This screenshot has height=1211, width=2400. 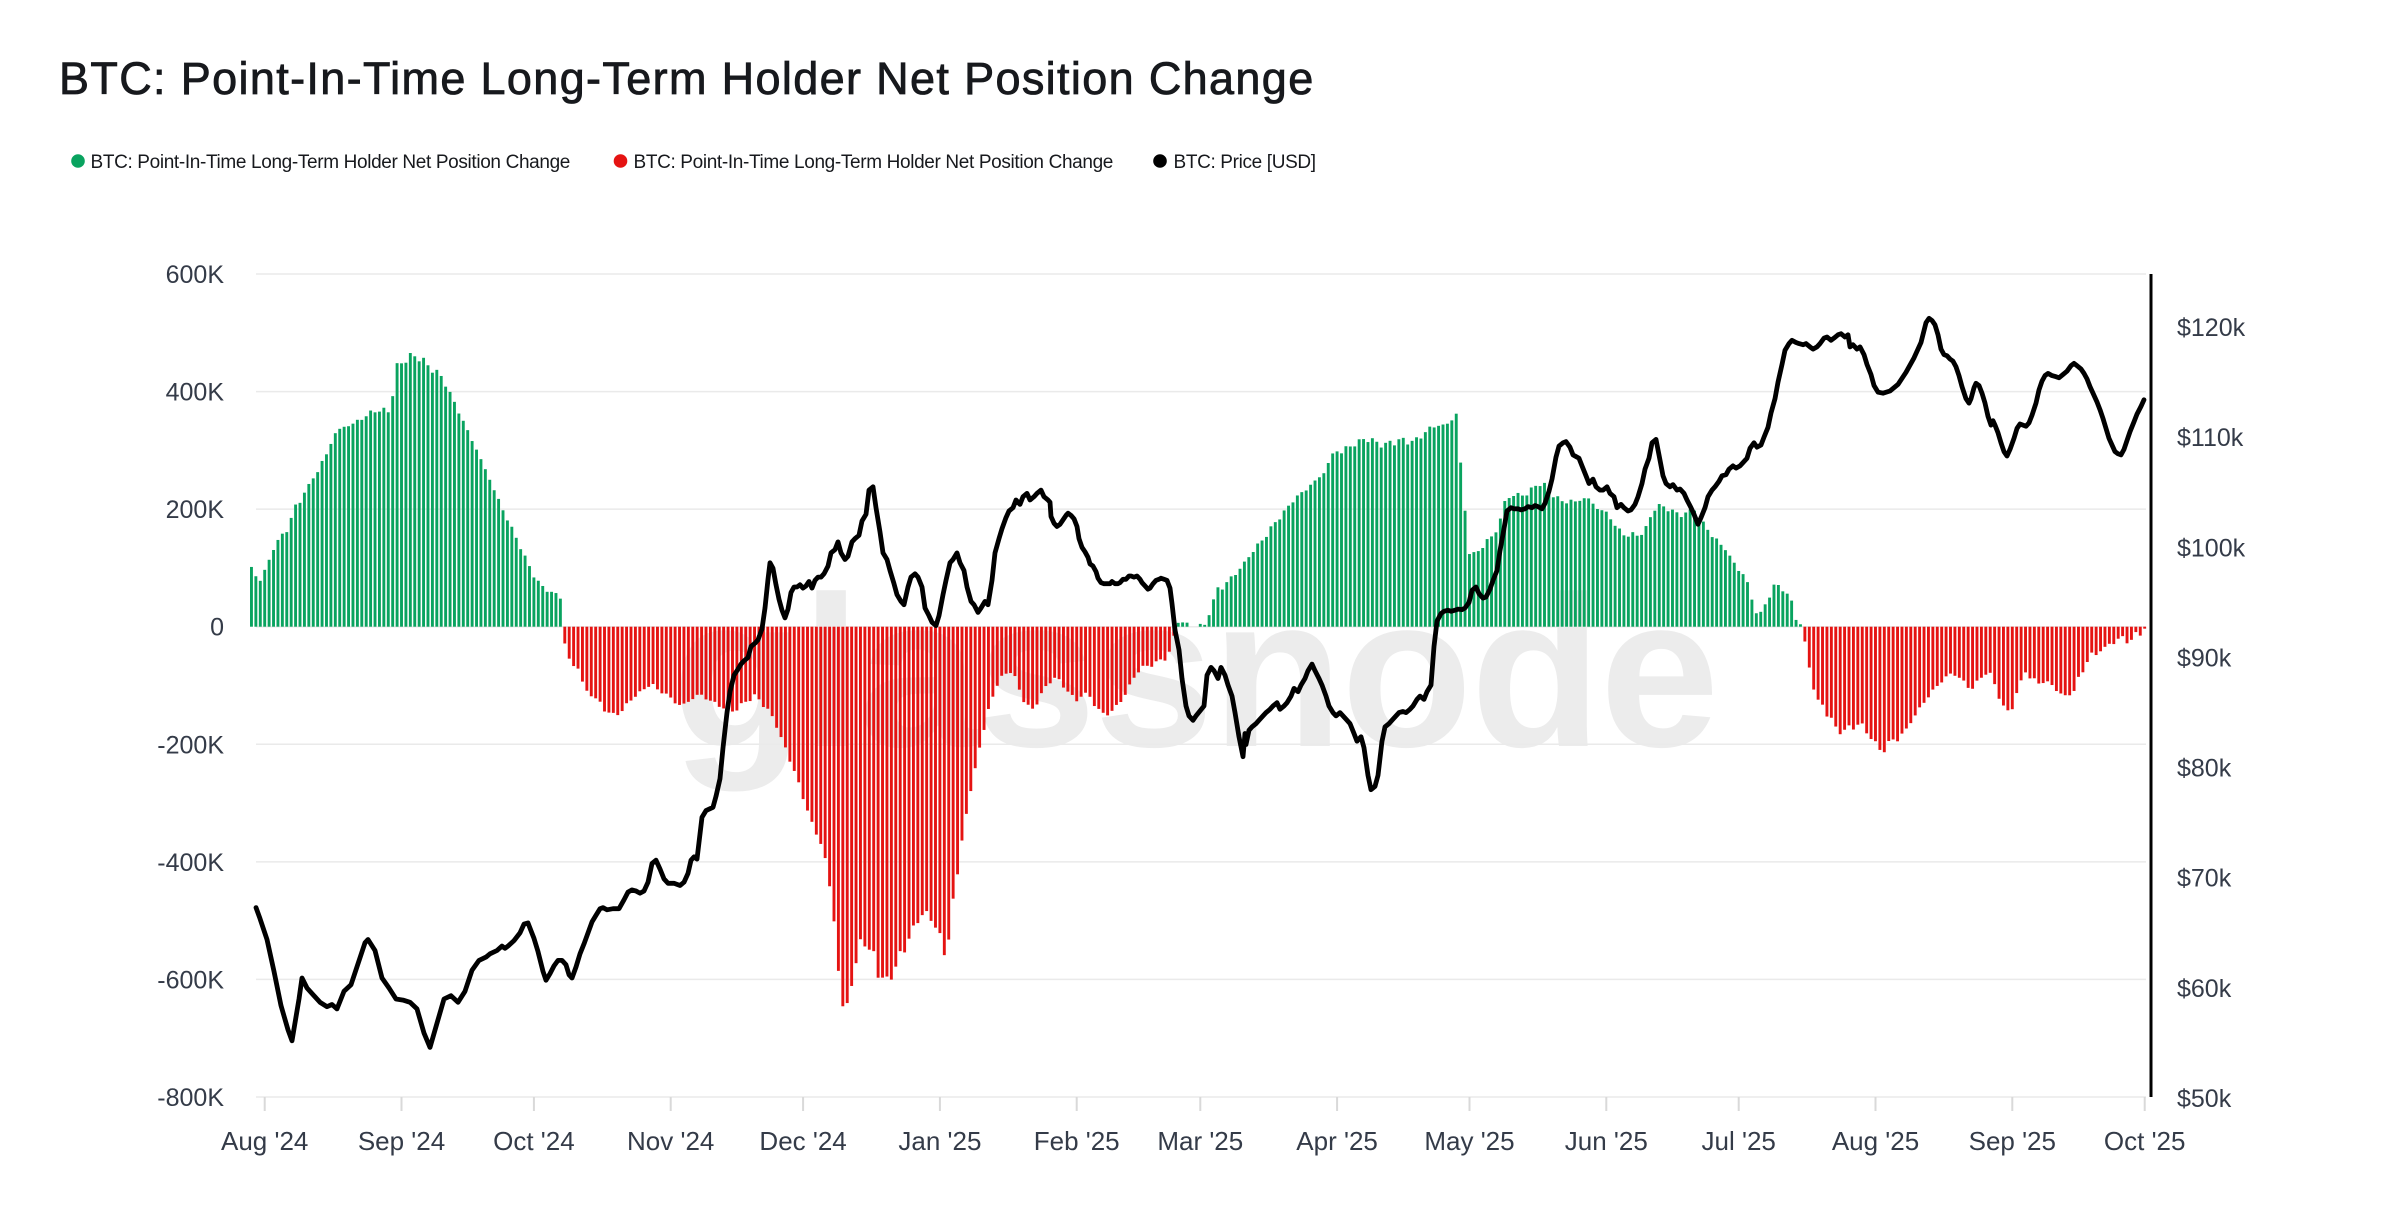 I want to click on svg-text: -400K, so click(x=190, y=863).